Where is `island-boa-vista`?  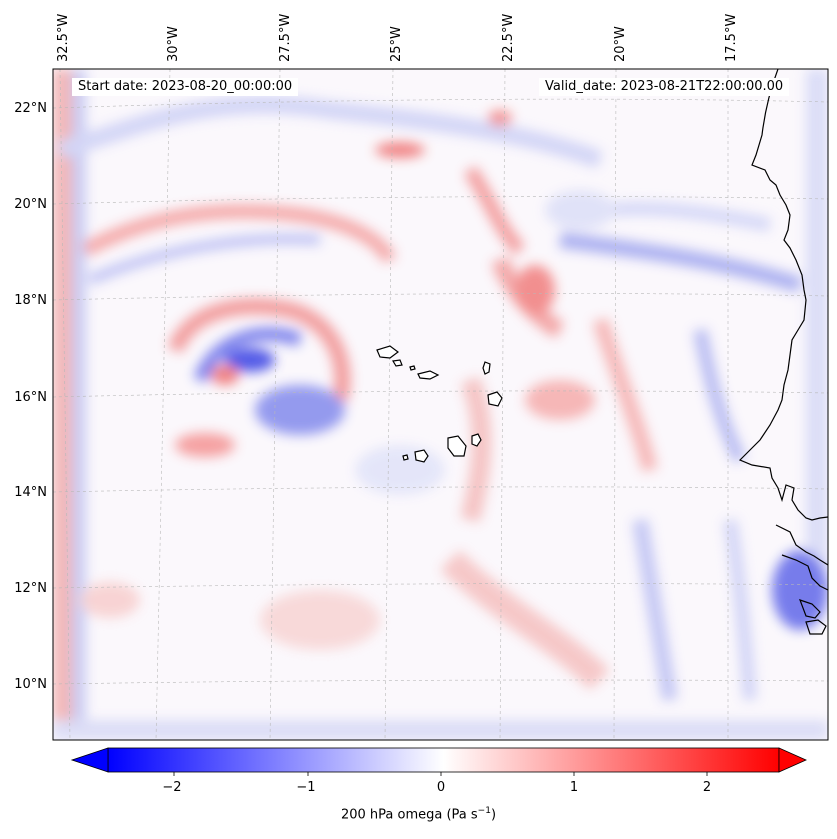 island-boa-vista is located at coordinates (495, 399).